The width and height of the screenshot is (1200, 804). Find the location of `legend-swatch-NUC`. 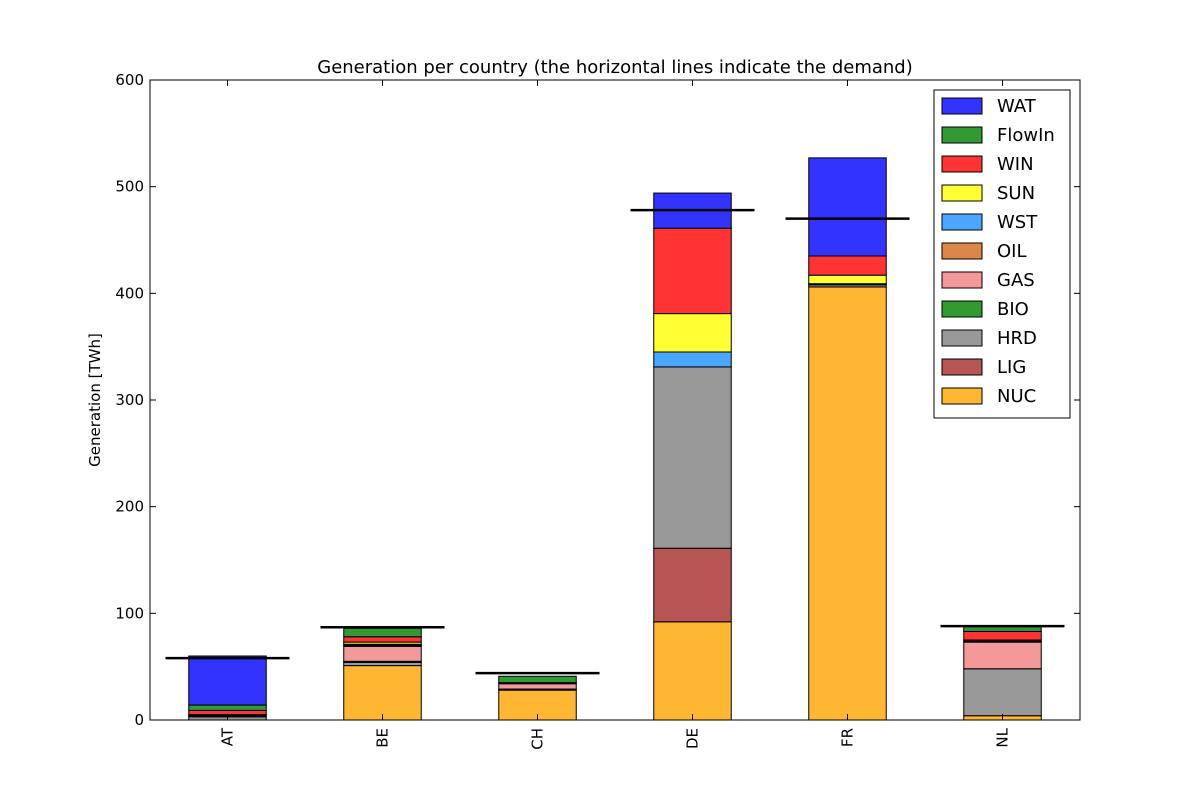

legend-swatch-NUC is located at coordinates (962, 396).